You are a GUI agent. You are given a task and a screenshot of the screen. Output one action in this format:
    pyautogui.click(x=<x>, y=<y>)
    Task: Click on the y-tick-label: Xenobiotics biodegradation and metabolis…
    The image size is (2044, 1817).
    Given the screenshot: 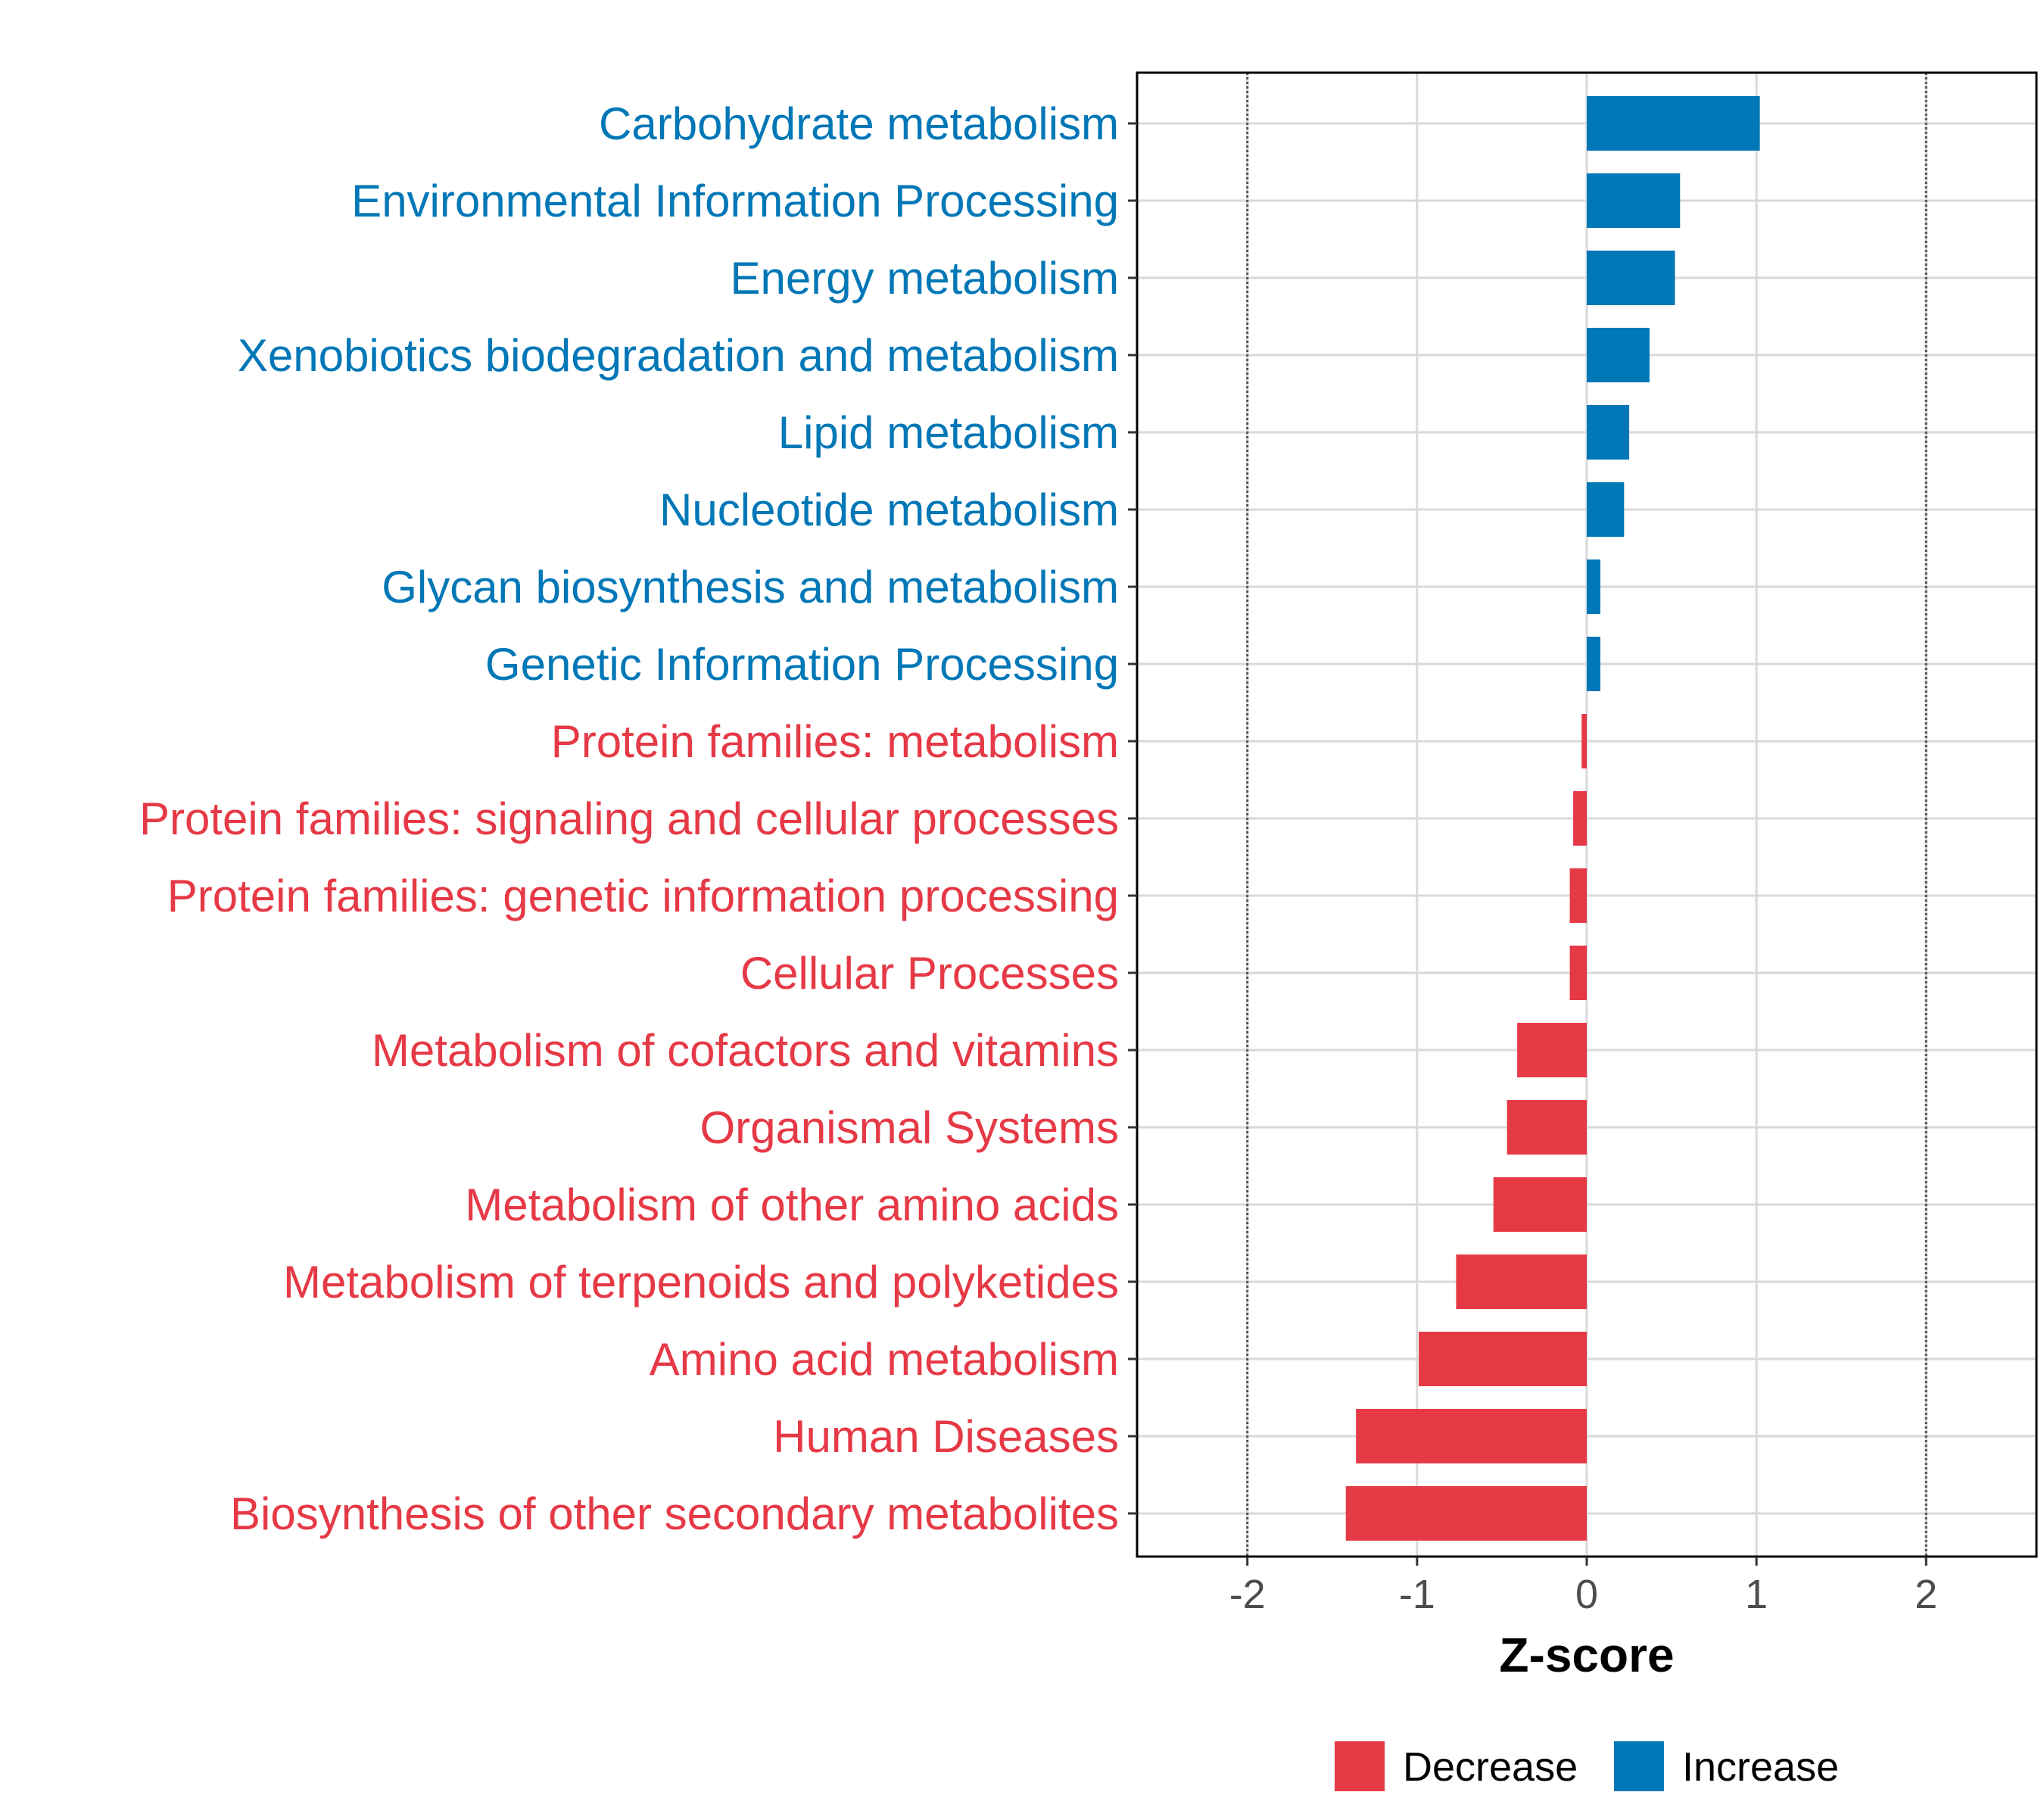 What is the action you would take?
    pyautogui.click(x=678, y=355)
    